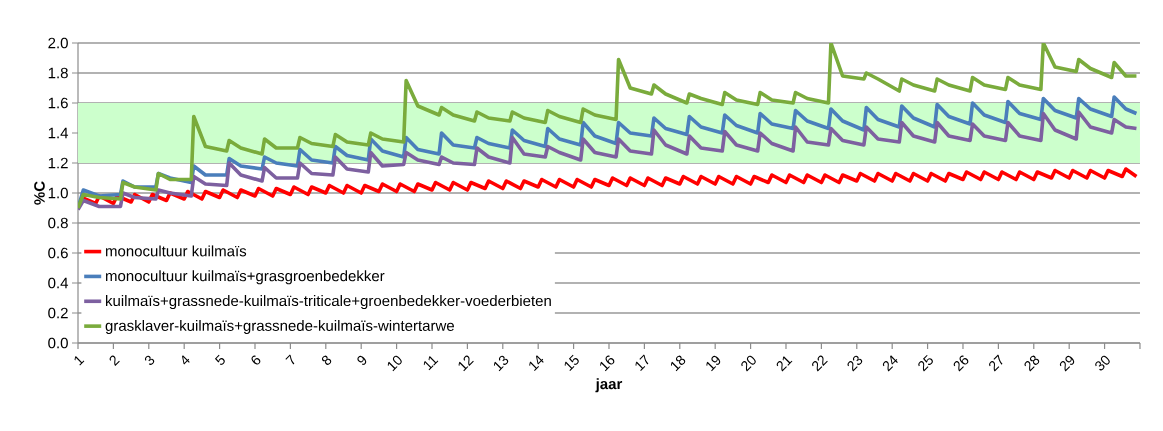 The height and width of the screenshot is (431, 1163). I want to click on y-tick-label: 0.2, so click(58, 313).